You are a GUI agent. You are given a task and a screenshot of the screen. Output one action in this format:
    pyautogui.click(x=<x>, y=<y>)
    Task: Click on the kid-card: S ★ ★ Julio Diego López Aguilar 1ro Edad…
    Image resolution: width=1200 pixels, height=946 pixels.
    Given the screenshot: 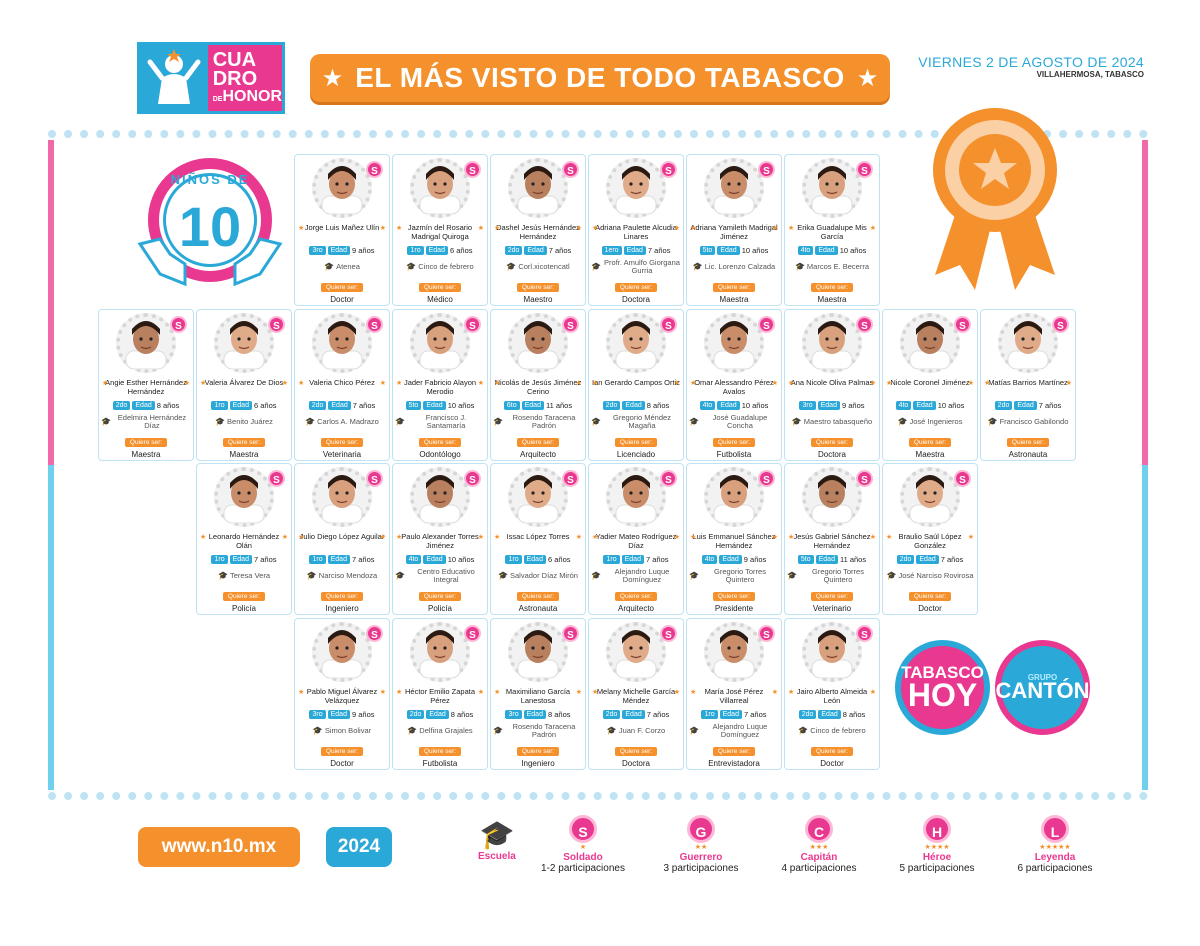 What is the action you would take?
    pyautogui.click(x=342, y=539)
    